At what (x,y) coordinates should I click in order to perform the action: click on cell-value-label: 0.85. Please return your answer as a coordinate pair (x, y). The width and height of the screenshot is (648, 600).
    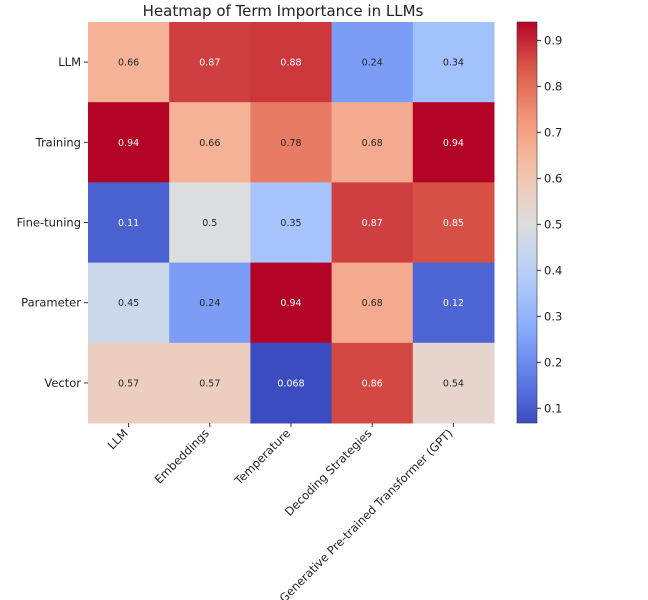
    Looking at the image, I should click on (453, 223).